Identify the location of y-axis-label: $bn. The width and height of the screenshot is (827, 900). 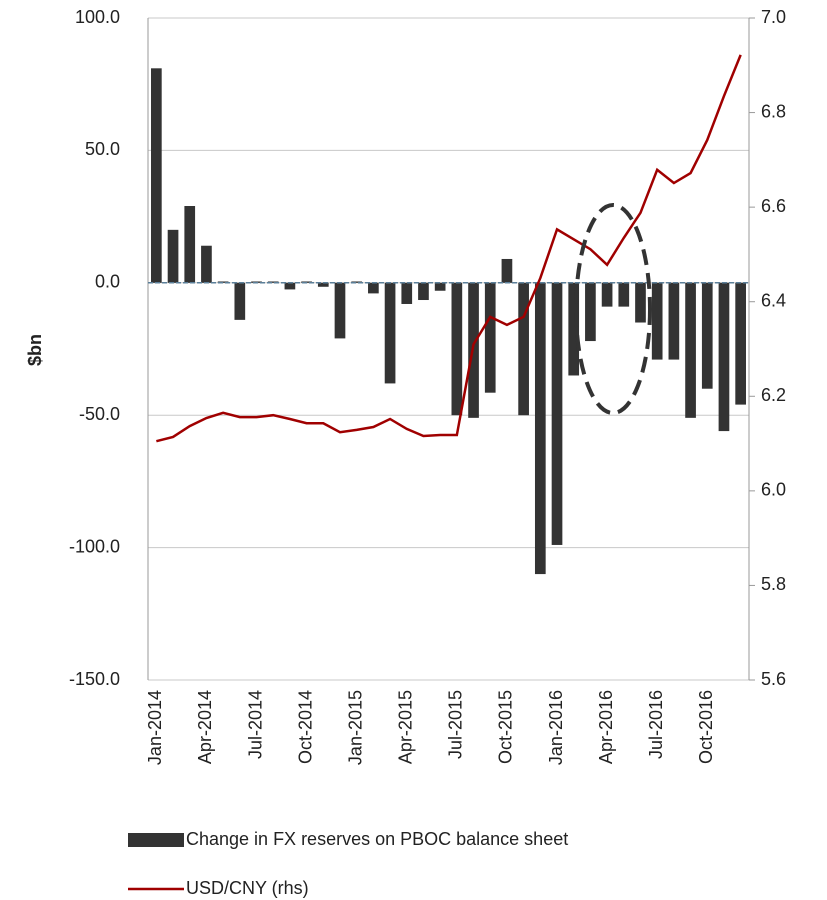
(35, 350).